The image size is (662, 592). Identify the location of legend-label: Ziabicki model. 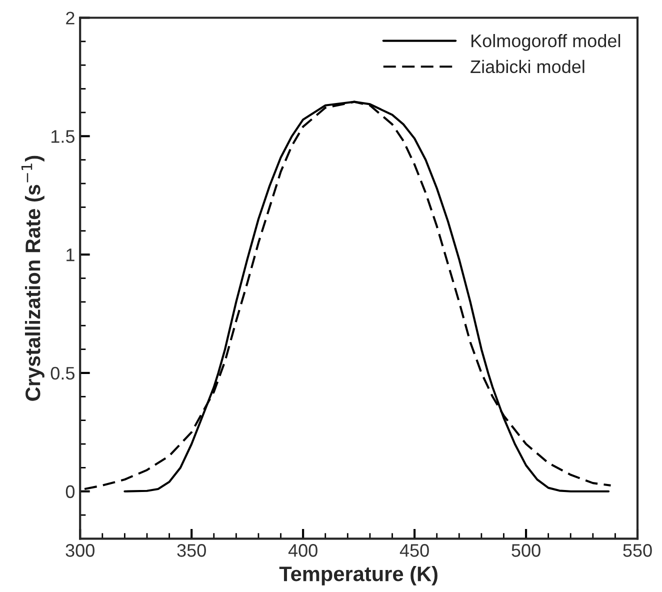
(527, 67).